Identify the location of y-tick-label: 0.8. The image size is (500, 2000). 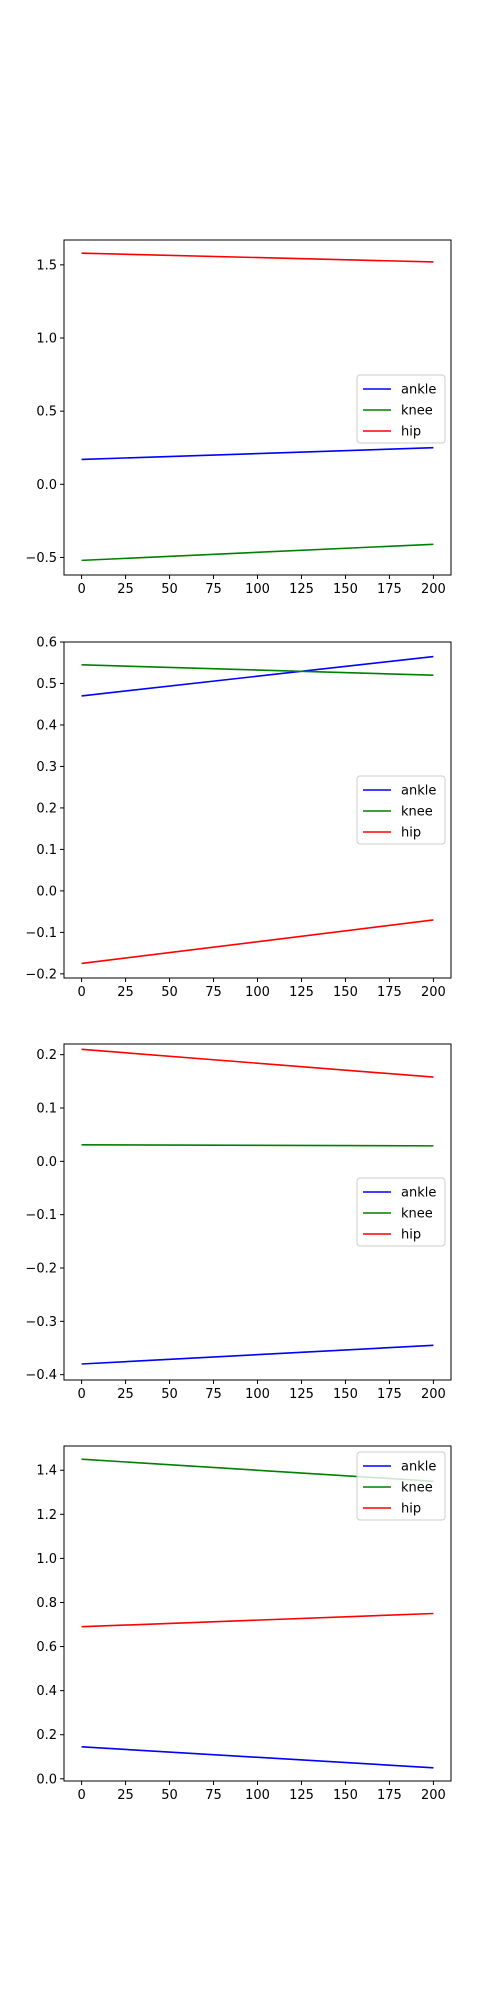
(46, 1603).